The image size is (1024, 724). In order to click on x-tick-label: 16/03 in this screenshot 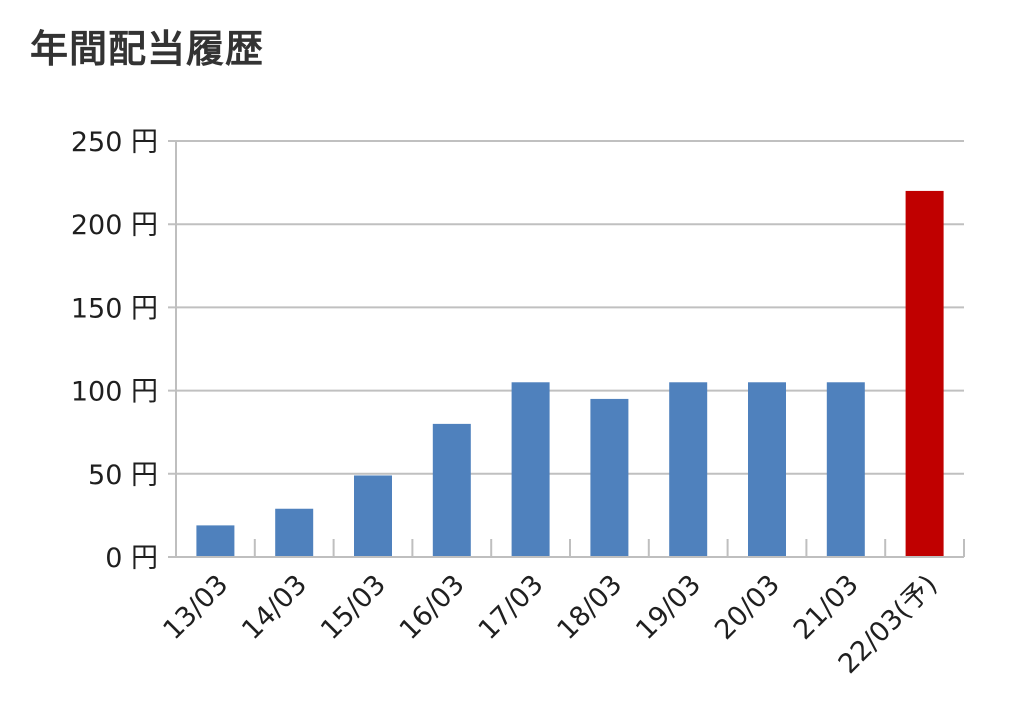, I will do `click(432, 607)`.